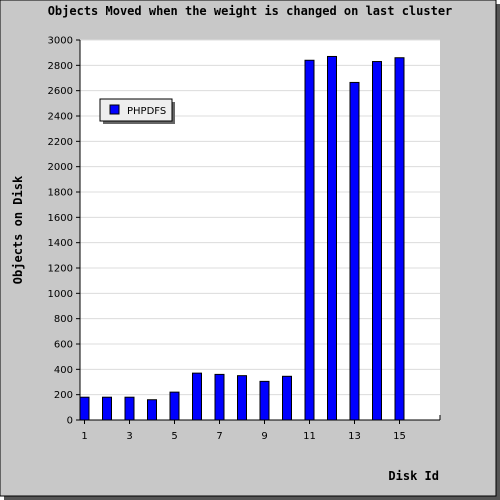 The height and width of the screenshot is (500, 500). I want to click on y-tick-label: 1000, so click(60, 294).